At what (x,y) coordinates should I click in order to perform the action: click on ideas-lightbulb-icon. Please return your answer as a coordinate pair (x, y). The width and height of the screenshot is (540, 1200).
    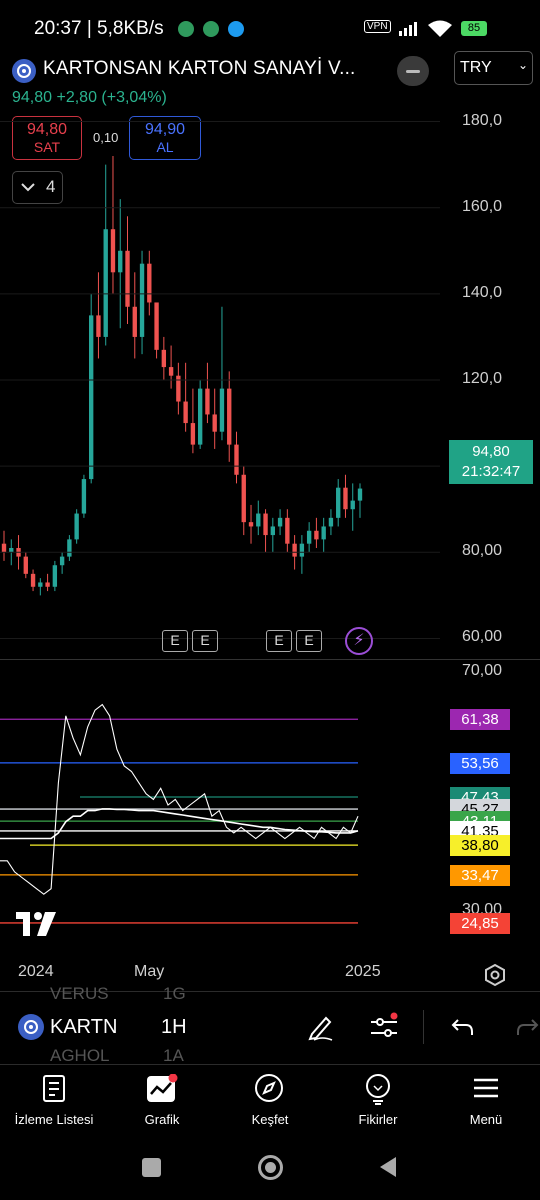
    Looking at the image, I should click on (378, 1089).